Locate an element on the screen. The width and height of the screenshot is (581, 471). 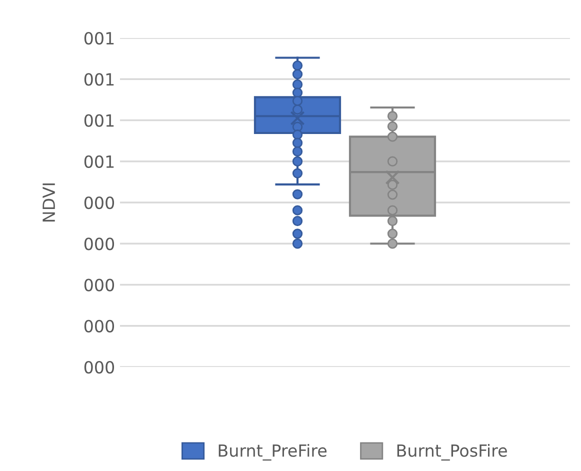
legend-label: Burnt_PosFire is located at coordinates (452, 452).